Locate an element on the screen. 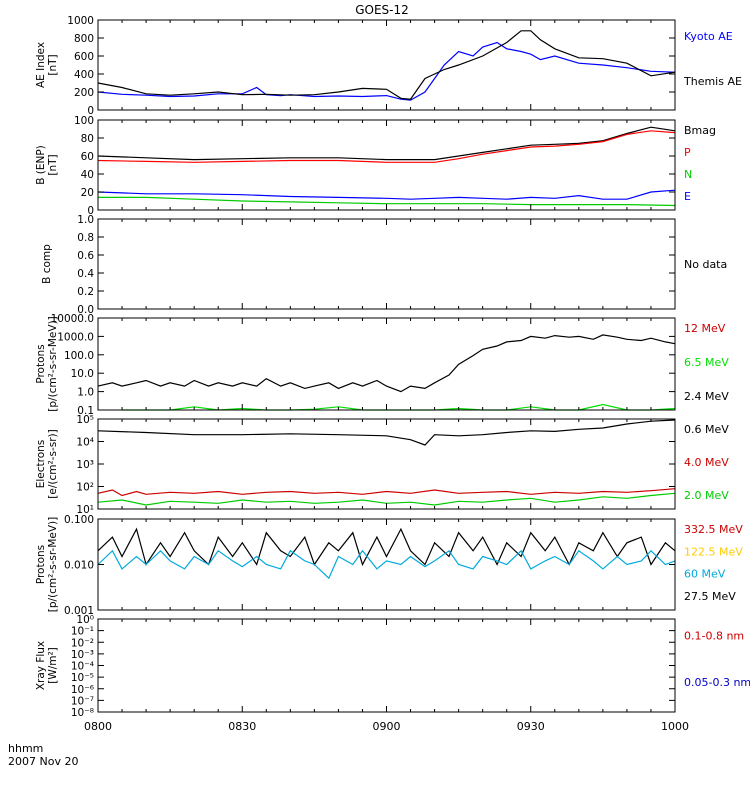  x-tick-label: 0930 is located at coordinates (531, 726).